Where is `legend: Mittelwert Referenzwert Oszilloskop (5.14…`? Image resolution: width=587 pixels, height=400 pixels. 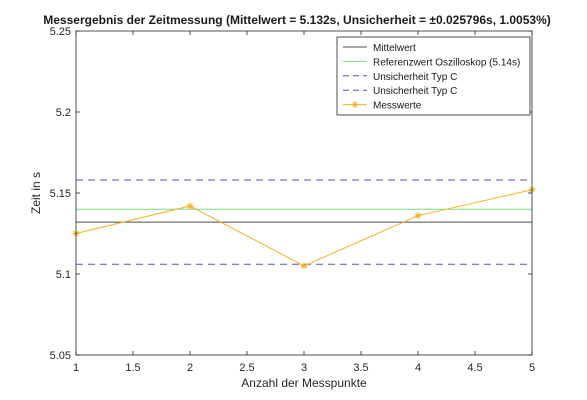
legend: Mittelwert Referenzwert Oszilloskop (5.14… is located at coordinates (433, 76).